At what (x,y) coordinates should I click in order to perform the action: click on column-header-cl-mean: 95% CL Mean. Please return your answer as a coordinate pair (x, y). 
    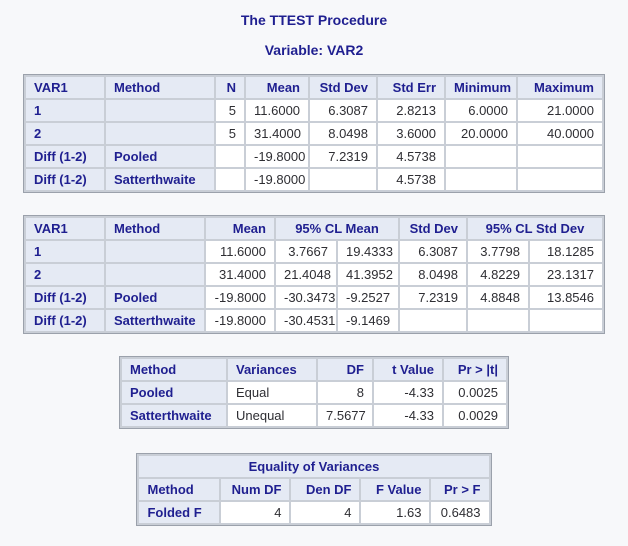
    Looking at the image, I should click on (336, 228).